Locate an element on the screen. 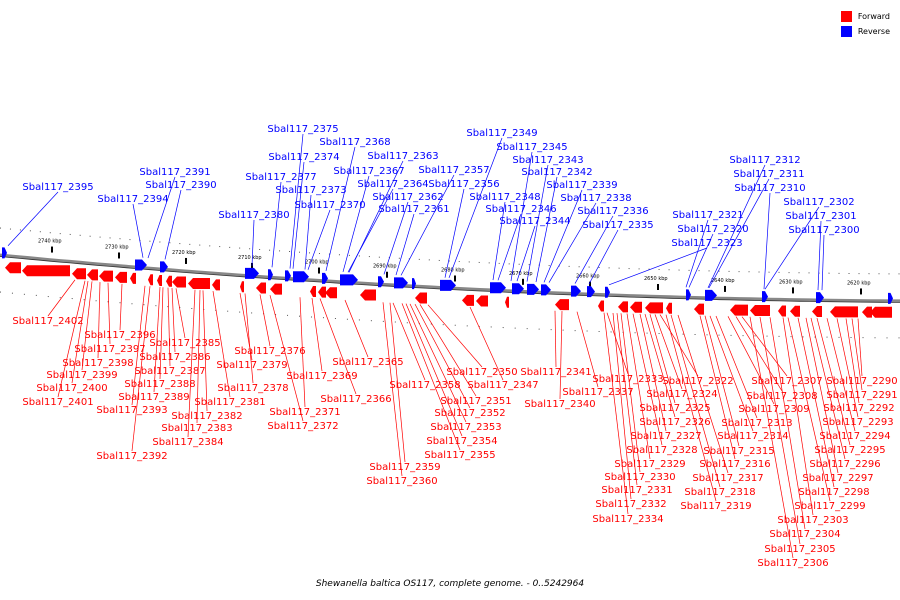 The width and height of the screenshot is (900, 600). gene-label: Sbal117_2348 is located at coordinates (504, 197).